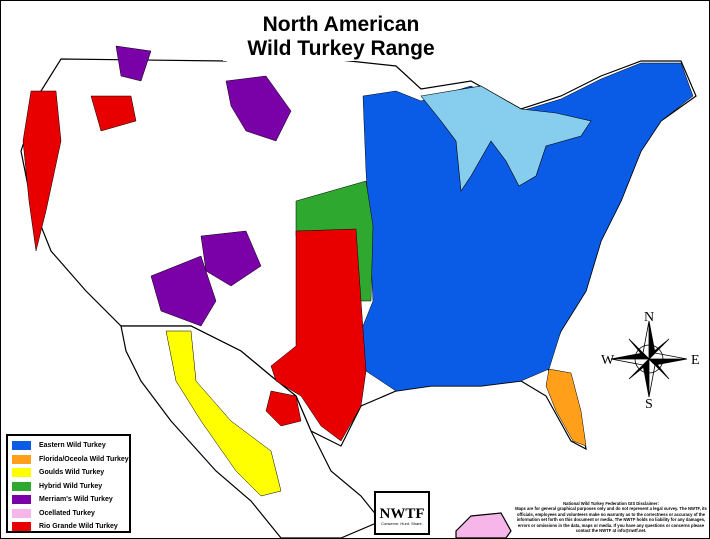 This screenshot has width=710, height=539. What do you see at coordinates (84, 459) in the screenshot?
I see `legend-label: Florida/Oceola Wild Turkey` at bounding box center [84, 459].